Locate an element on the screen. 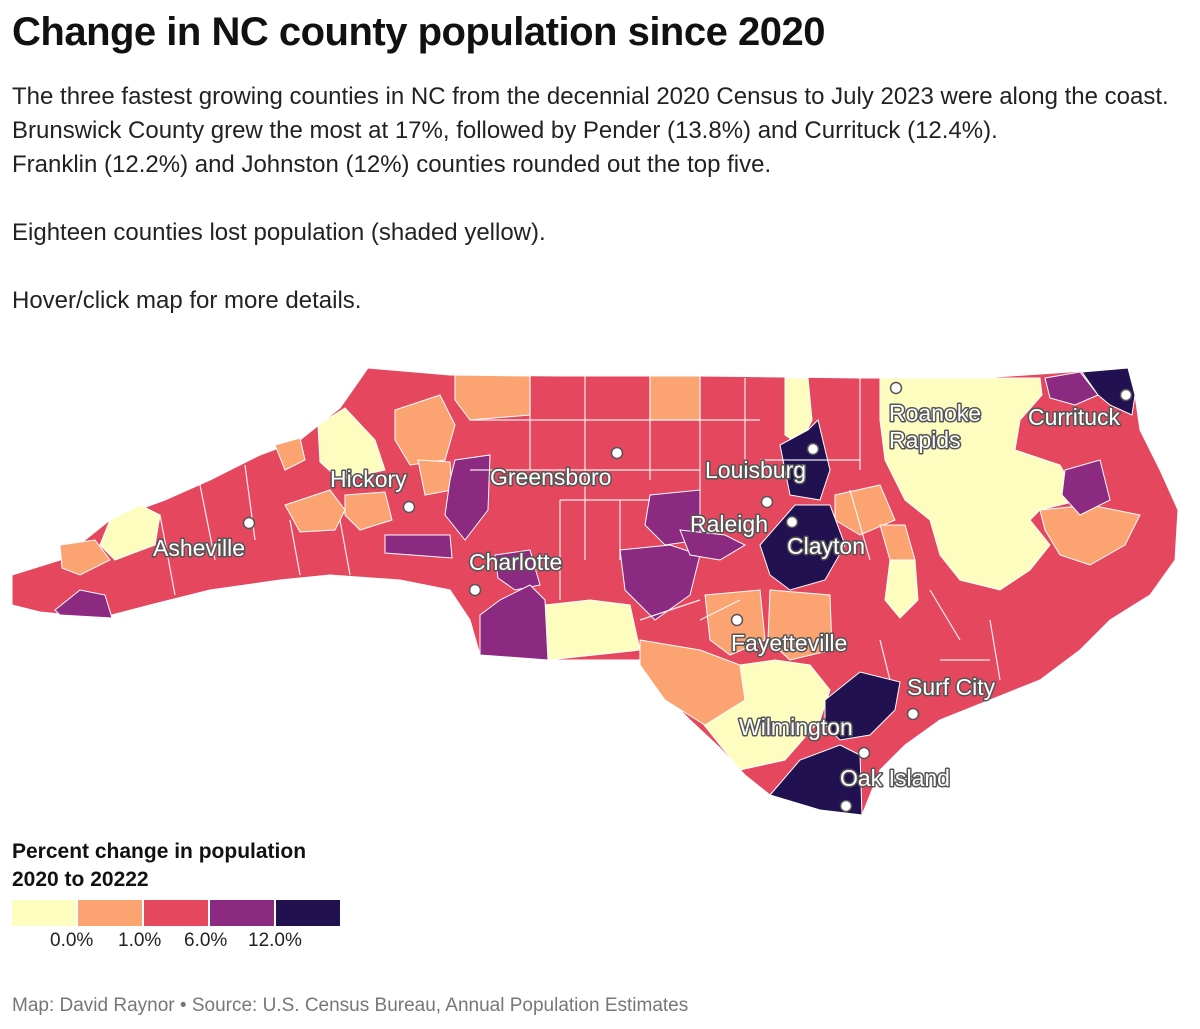 This screenshot has height=1029, width=1200. legend-swatch-loss is located at coordinates (44, 913).